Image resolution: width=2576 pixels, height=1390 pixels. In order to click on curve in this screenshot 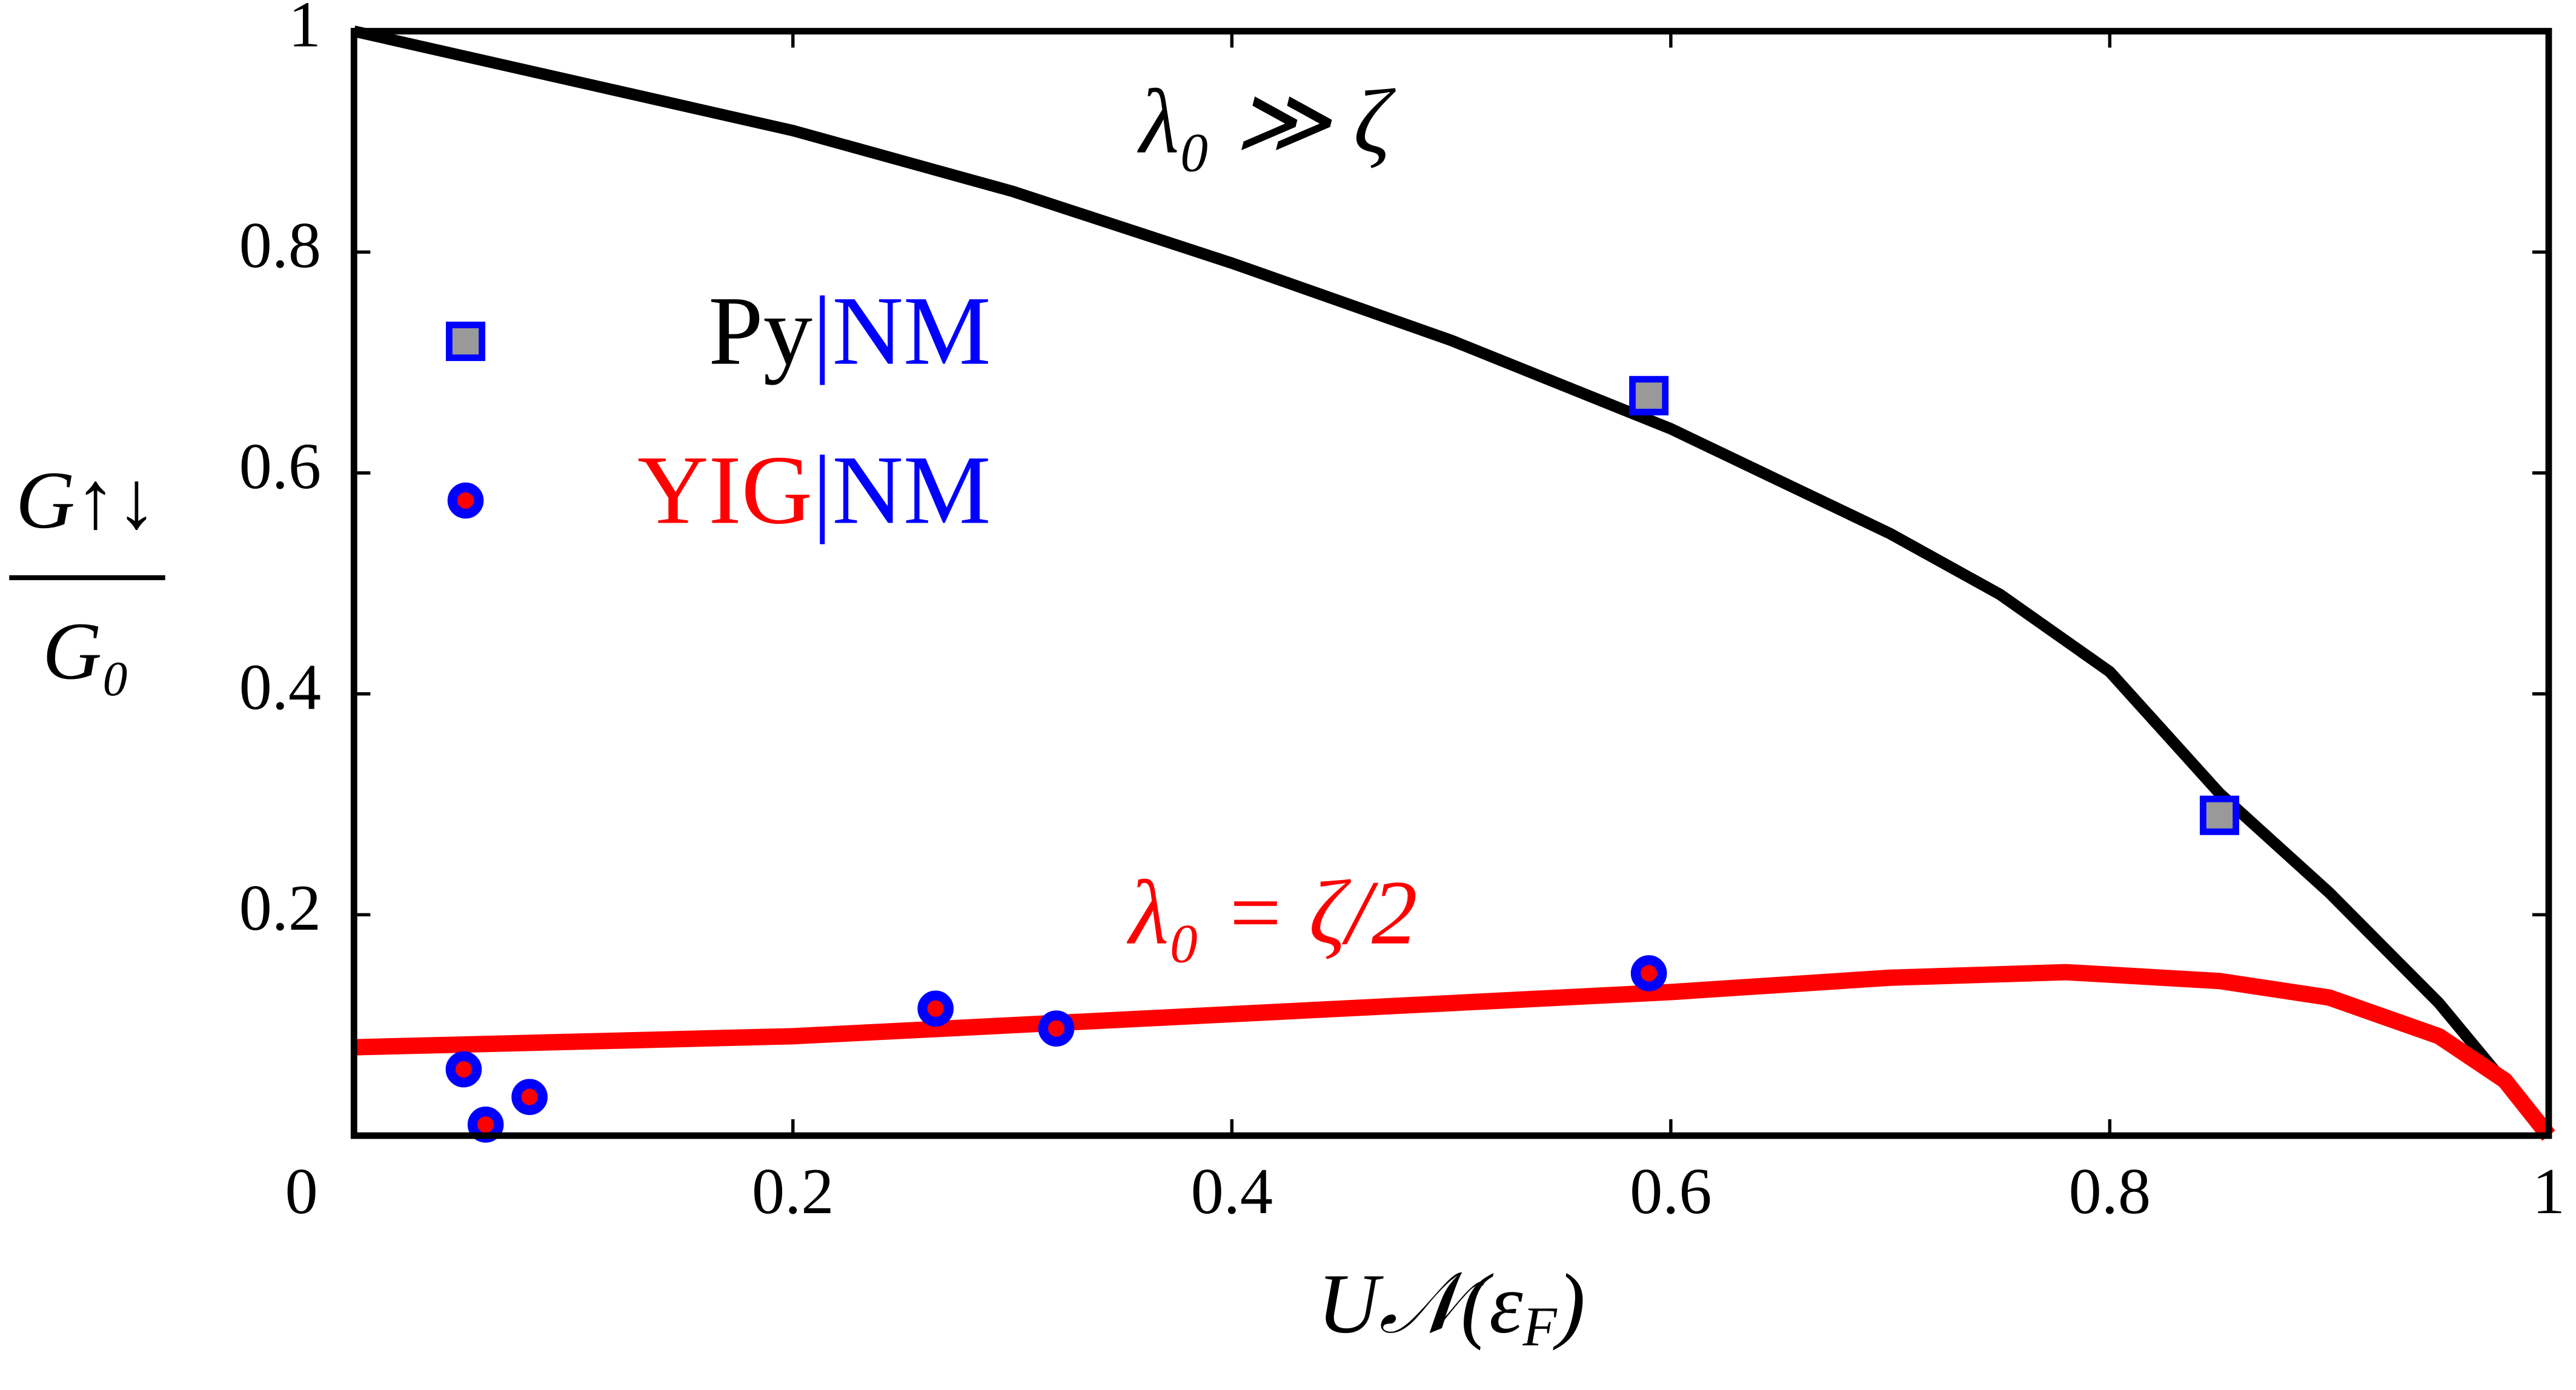, I will do `click(1454, 1052)`.